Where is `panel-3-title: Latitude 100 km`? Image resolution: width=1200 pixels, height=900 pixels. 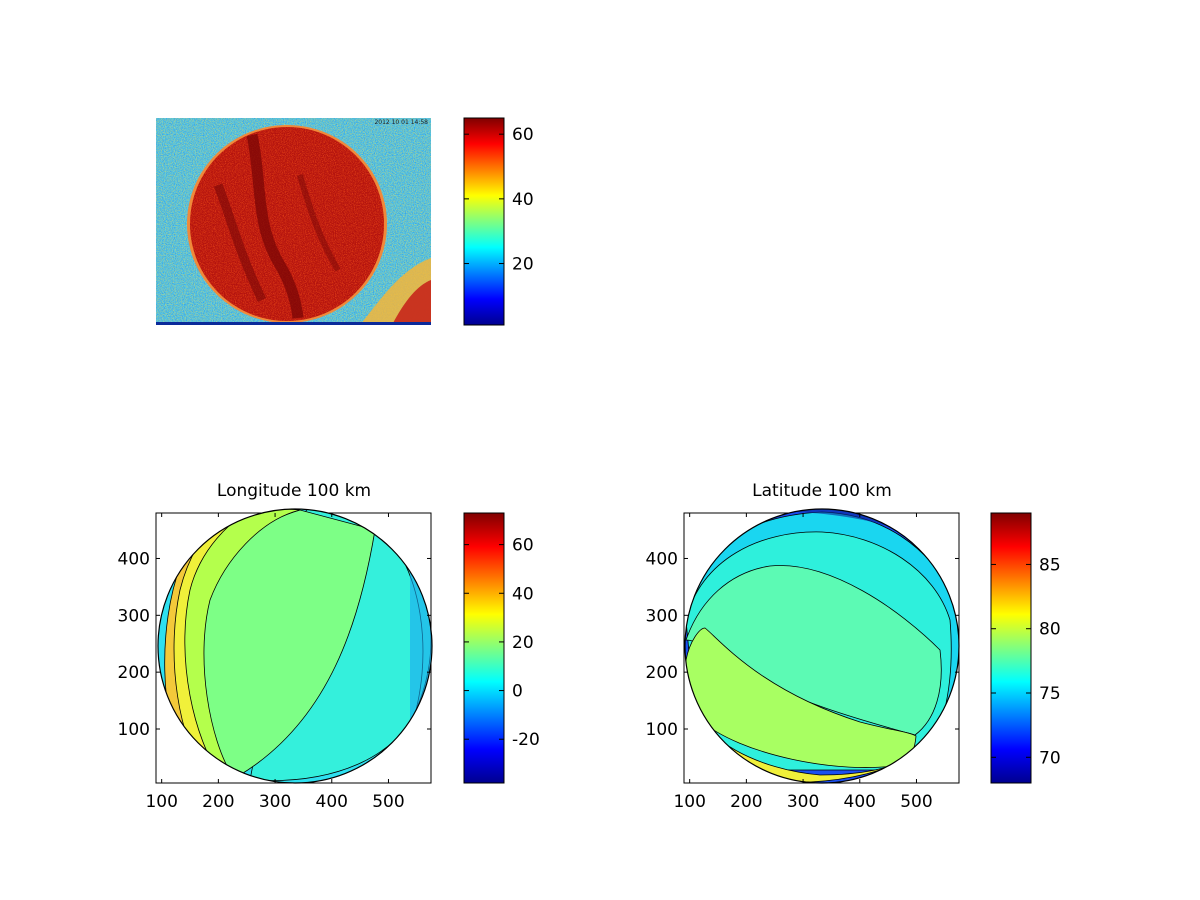
panel-3-title: Latitude 100 km is located at coordinates (822, 491).